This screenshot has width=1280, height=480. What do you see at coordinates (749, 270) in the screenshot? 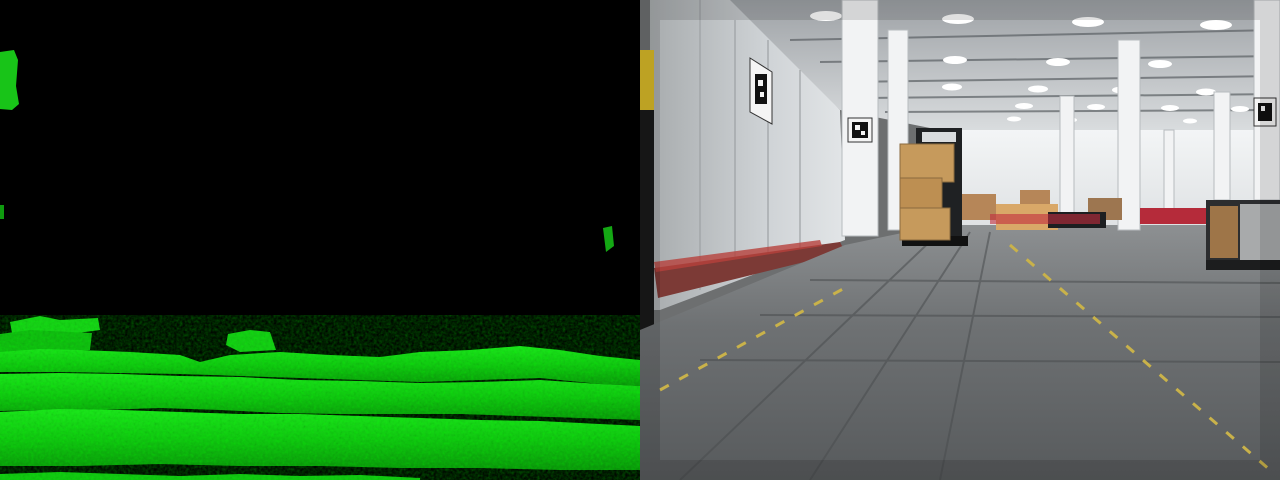
I see `wall-rail` at bounding box center [749, 270].